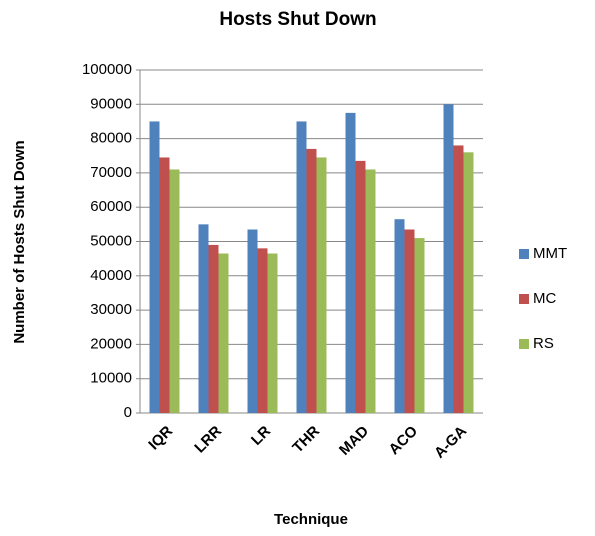 This screenshot has width=595, height=536. Describe the element at coordinates (111, 275) in the screenshot. I see `y-tick-label: 40000` at that location.